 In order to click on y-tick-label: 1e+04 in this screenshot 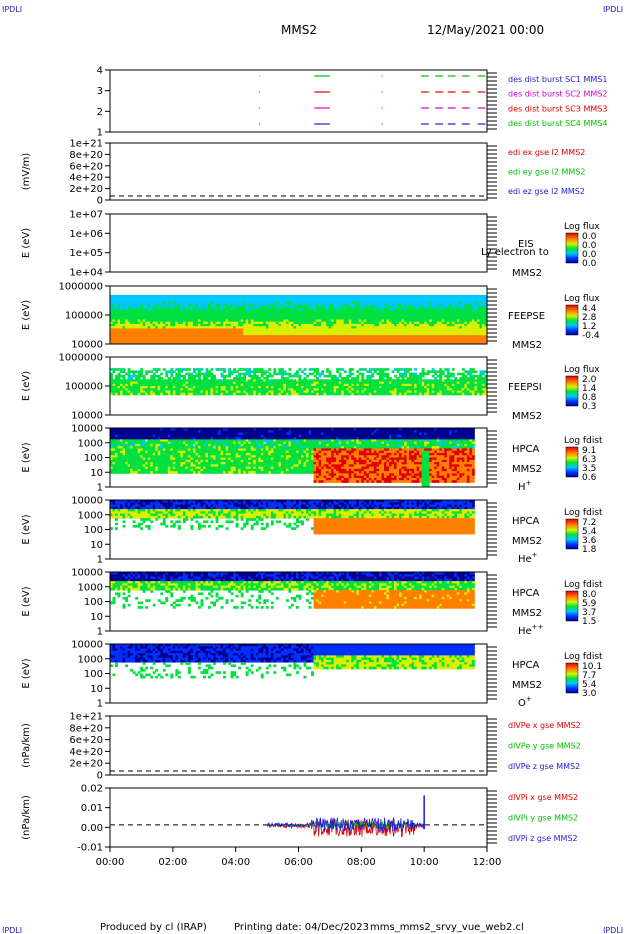, I will do `click(86, 273)`.